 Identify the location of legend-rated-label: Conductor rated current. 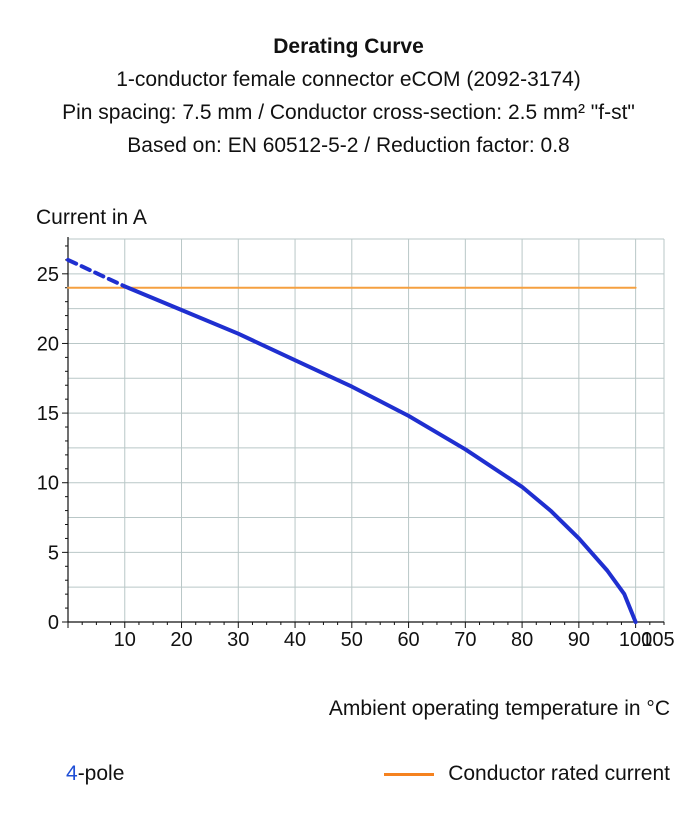
(559, 773).